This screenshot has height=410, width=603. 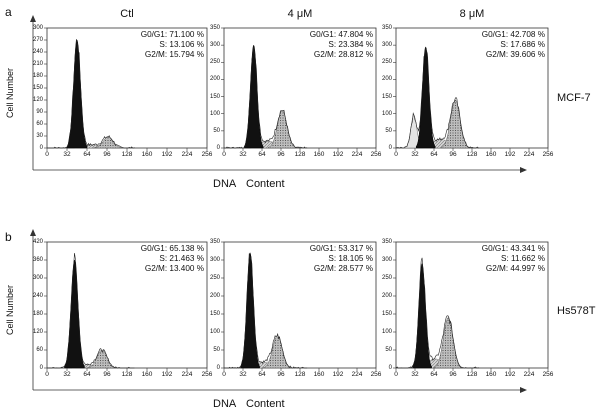 What do you see at coordinates (37, 64) in the screenshot?
I see `y-tick-label: 210` at bounding box center [37, 64].